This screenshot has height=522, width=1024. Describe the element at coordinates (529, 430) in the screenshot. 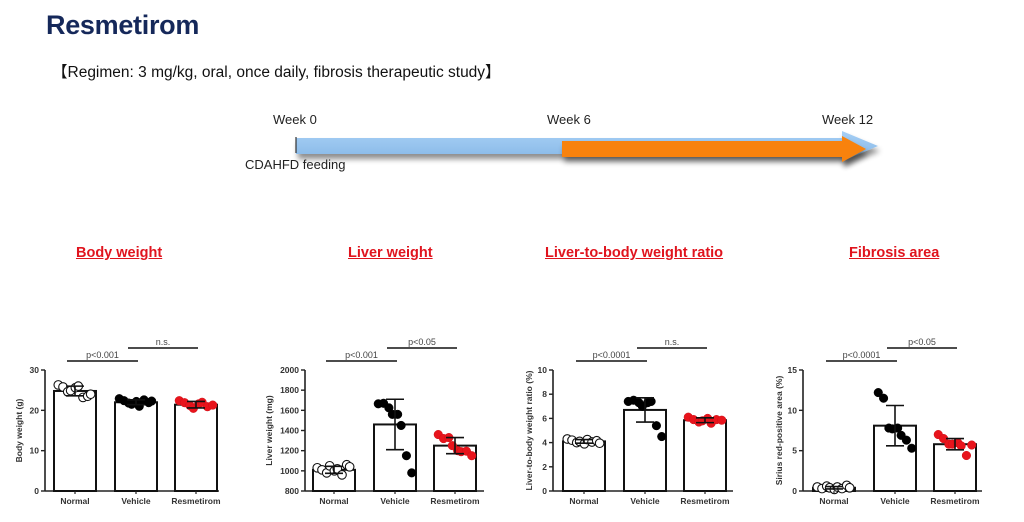

I see `y-axis-label: Liver-to-body weight ratio (%)` at that location.